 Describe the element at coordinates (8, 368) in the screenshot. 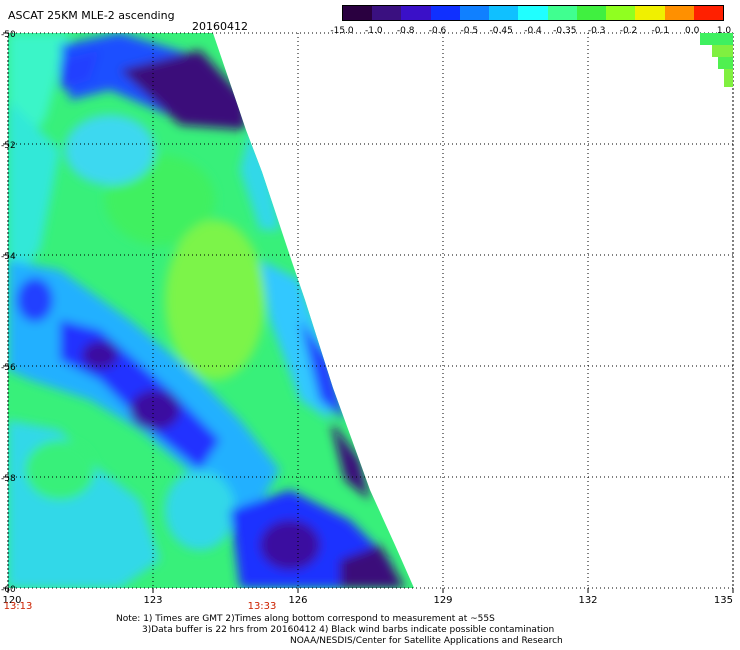

I see `latitude-label: -56` at that location.